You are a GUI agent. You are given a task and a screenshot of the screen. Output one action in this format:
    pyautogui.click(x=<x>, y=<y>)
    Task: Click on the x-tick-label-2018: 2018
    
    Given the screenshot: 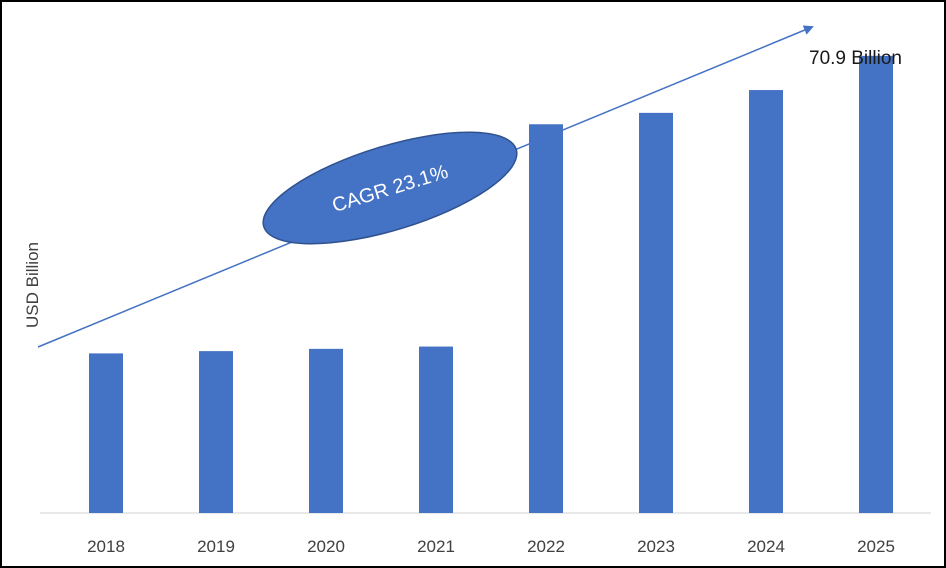 What is the action you would take?
    pyautogui.click(x=106, y=546)
    